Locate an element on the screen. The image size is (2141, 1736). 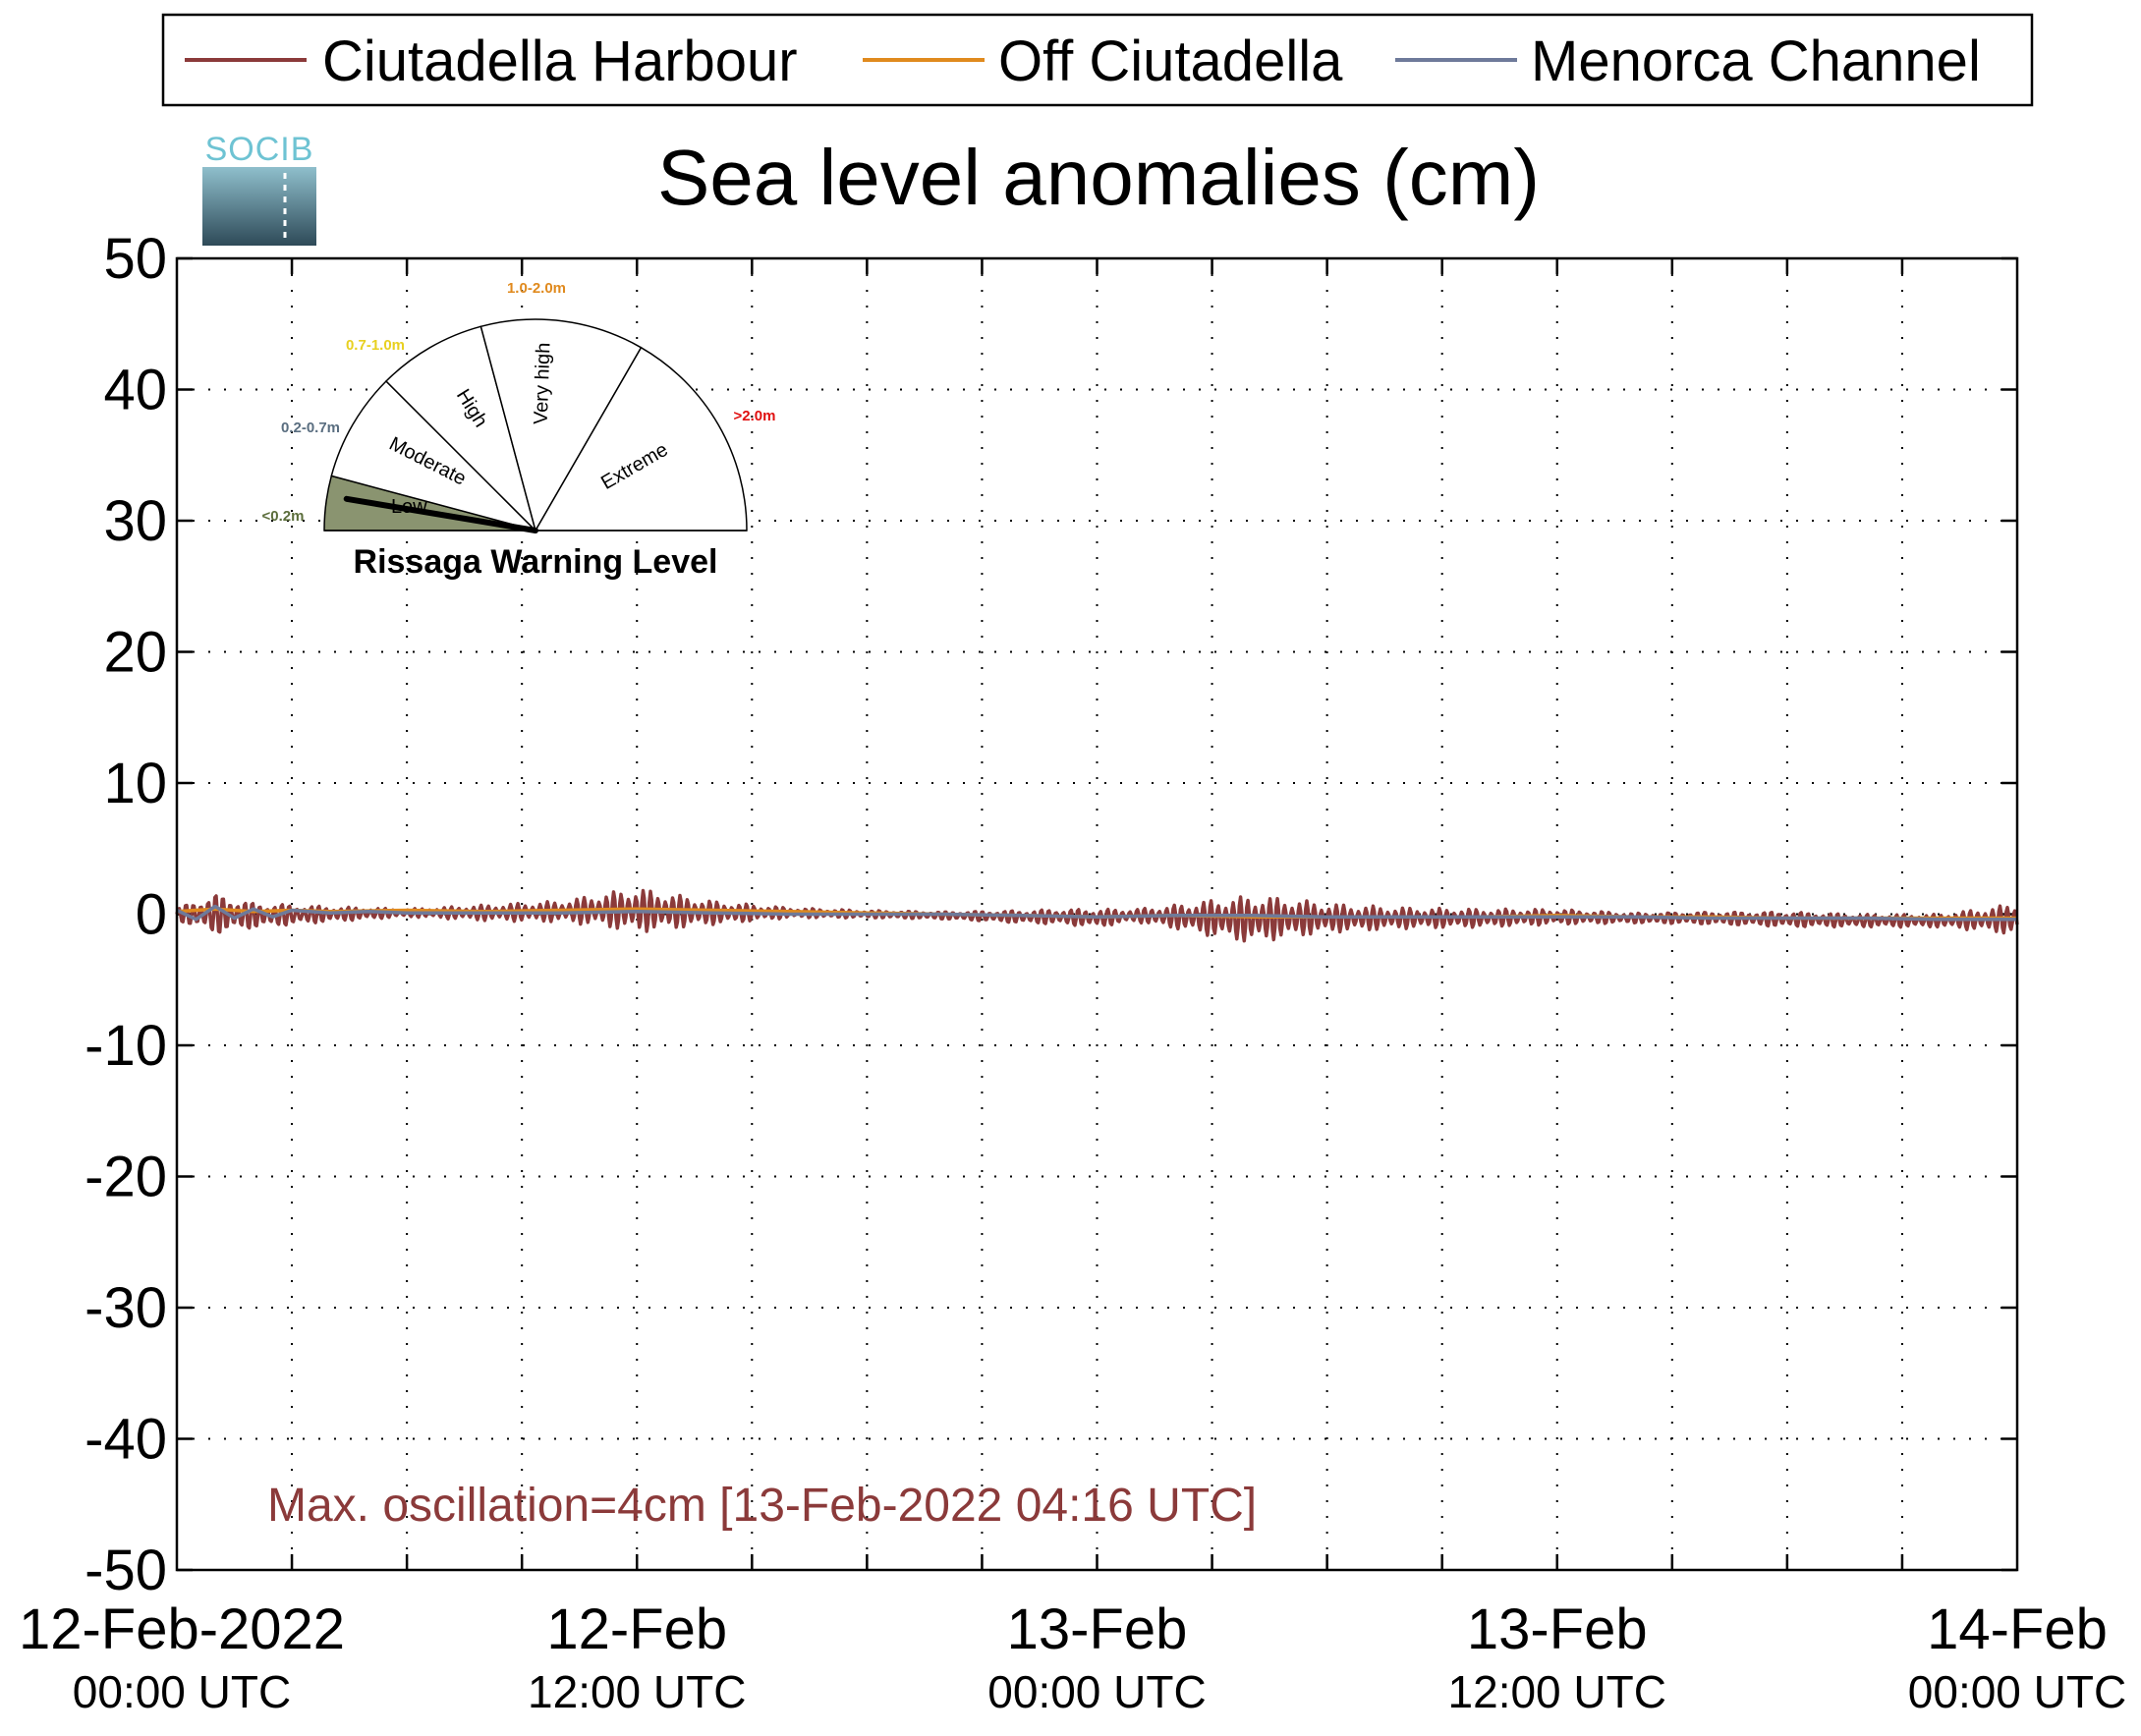
gauge-sector-very-high is located at coordinates (561, 425).